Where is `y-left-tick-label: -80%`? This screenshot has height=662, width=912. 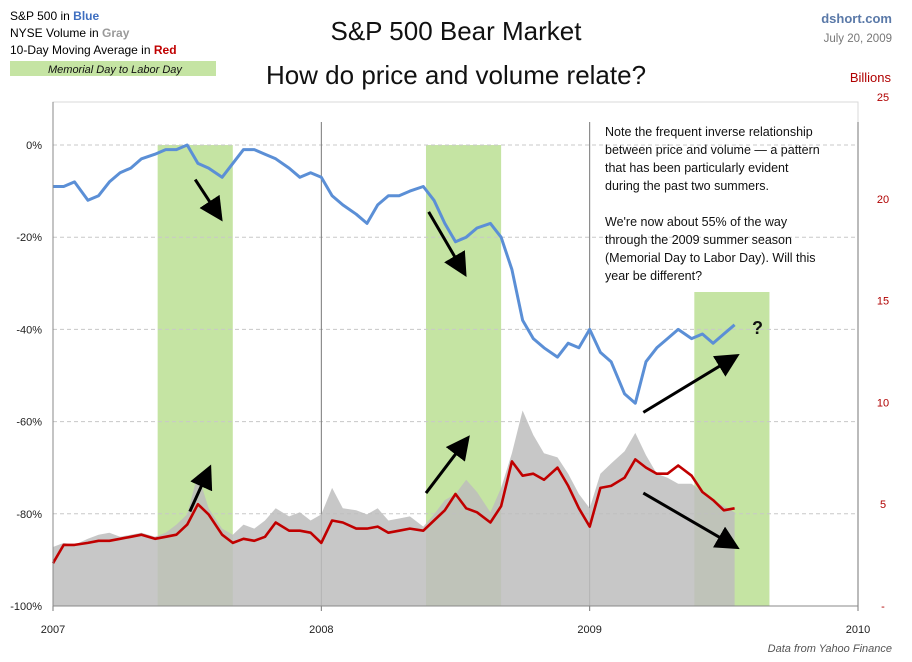 y-left-tick-label: -80% is located at coordinates (29, 515).